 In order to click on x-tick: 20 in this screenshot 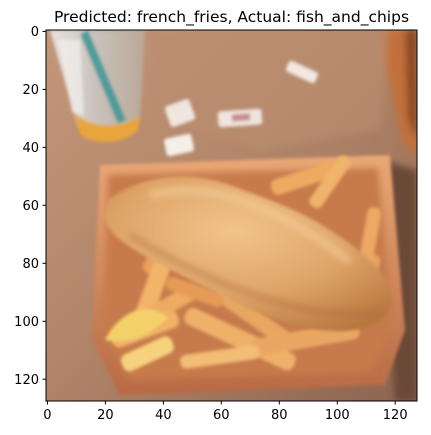, I will do `click(105, 412)`.